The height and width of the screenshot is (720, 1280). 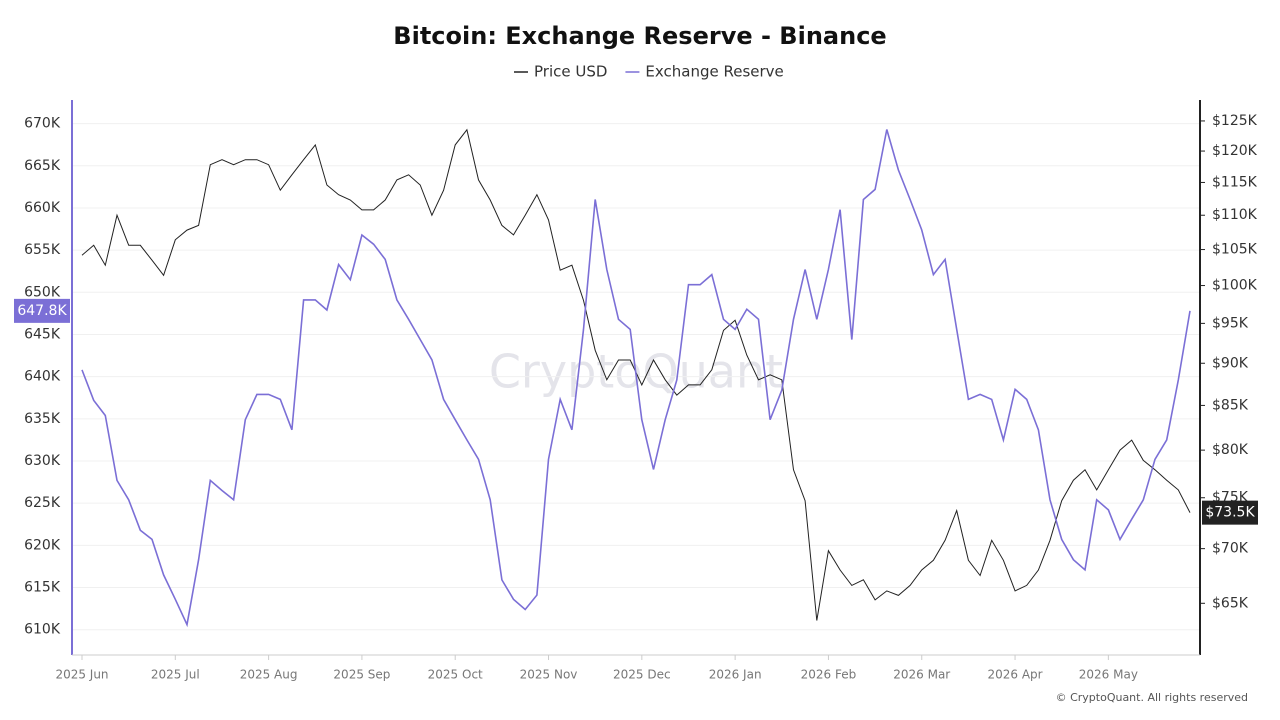 What do you see at coordinates (42, 503) in the screenshot?
I see `y-tick-label: 625K` at bounding box center [42, 503].